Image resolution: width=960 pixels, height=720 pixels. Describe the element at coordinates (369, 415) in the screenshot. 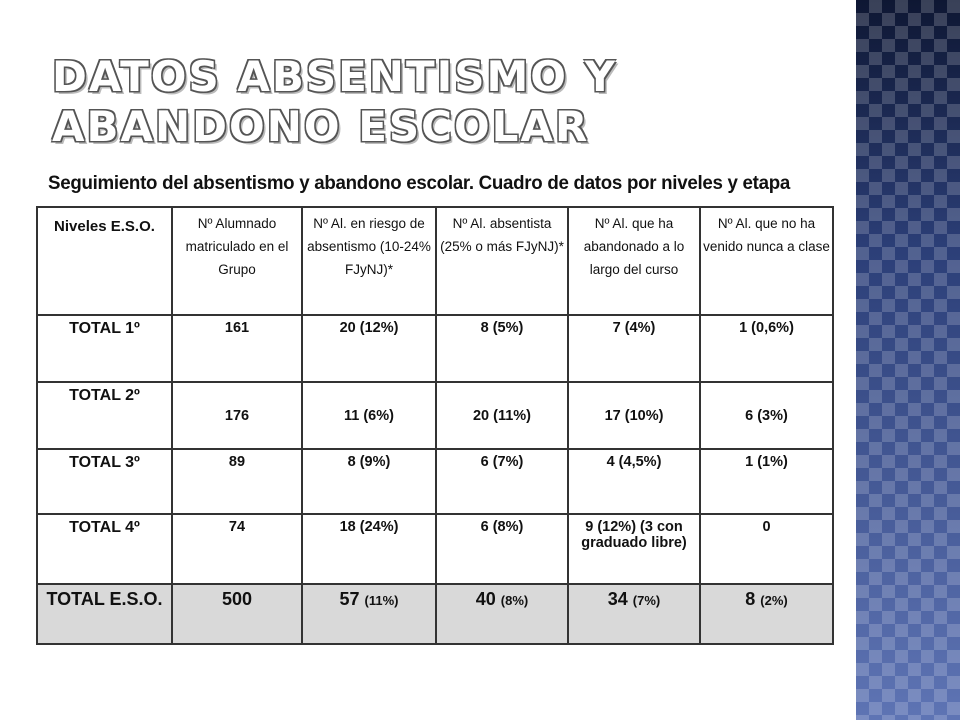

I see `cell-at-risk: 11 (6%)` at that location.